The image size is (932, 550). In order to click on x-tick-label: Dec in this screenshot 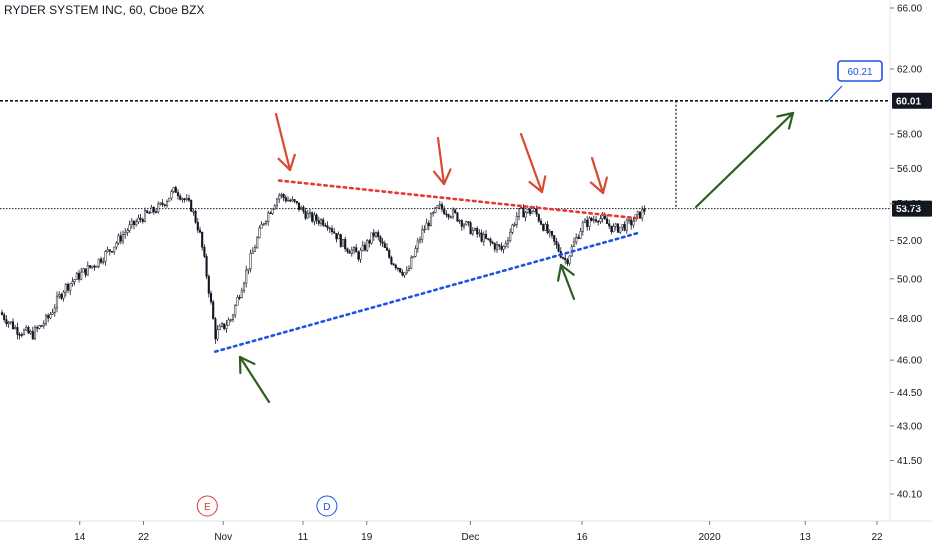, I will do `click(470, 537)`.